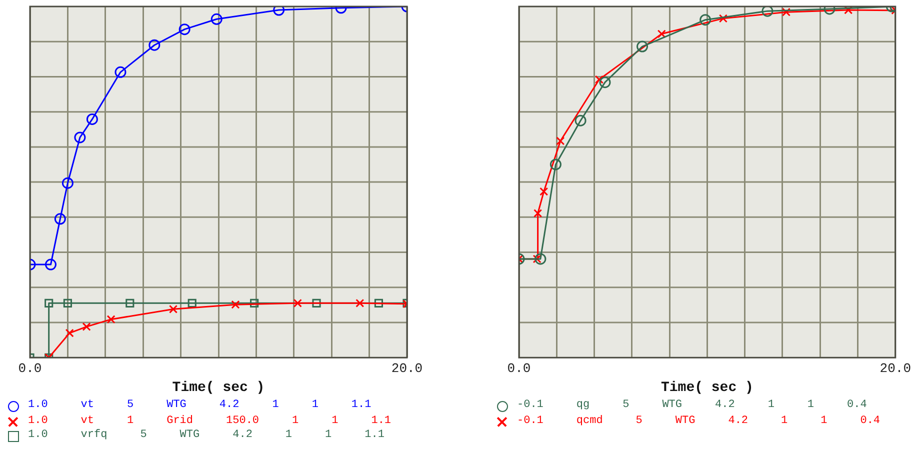 This screenshot has width=915, height=449. Describe the element at coordinates (207, 436) in the screenshot. I see `legend-label: 1.0 vrfq 5 WTG 4.2 1 1 1.1` at that location.